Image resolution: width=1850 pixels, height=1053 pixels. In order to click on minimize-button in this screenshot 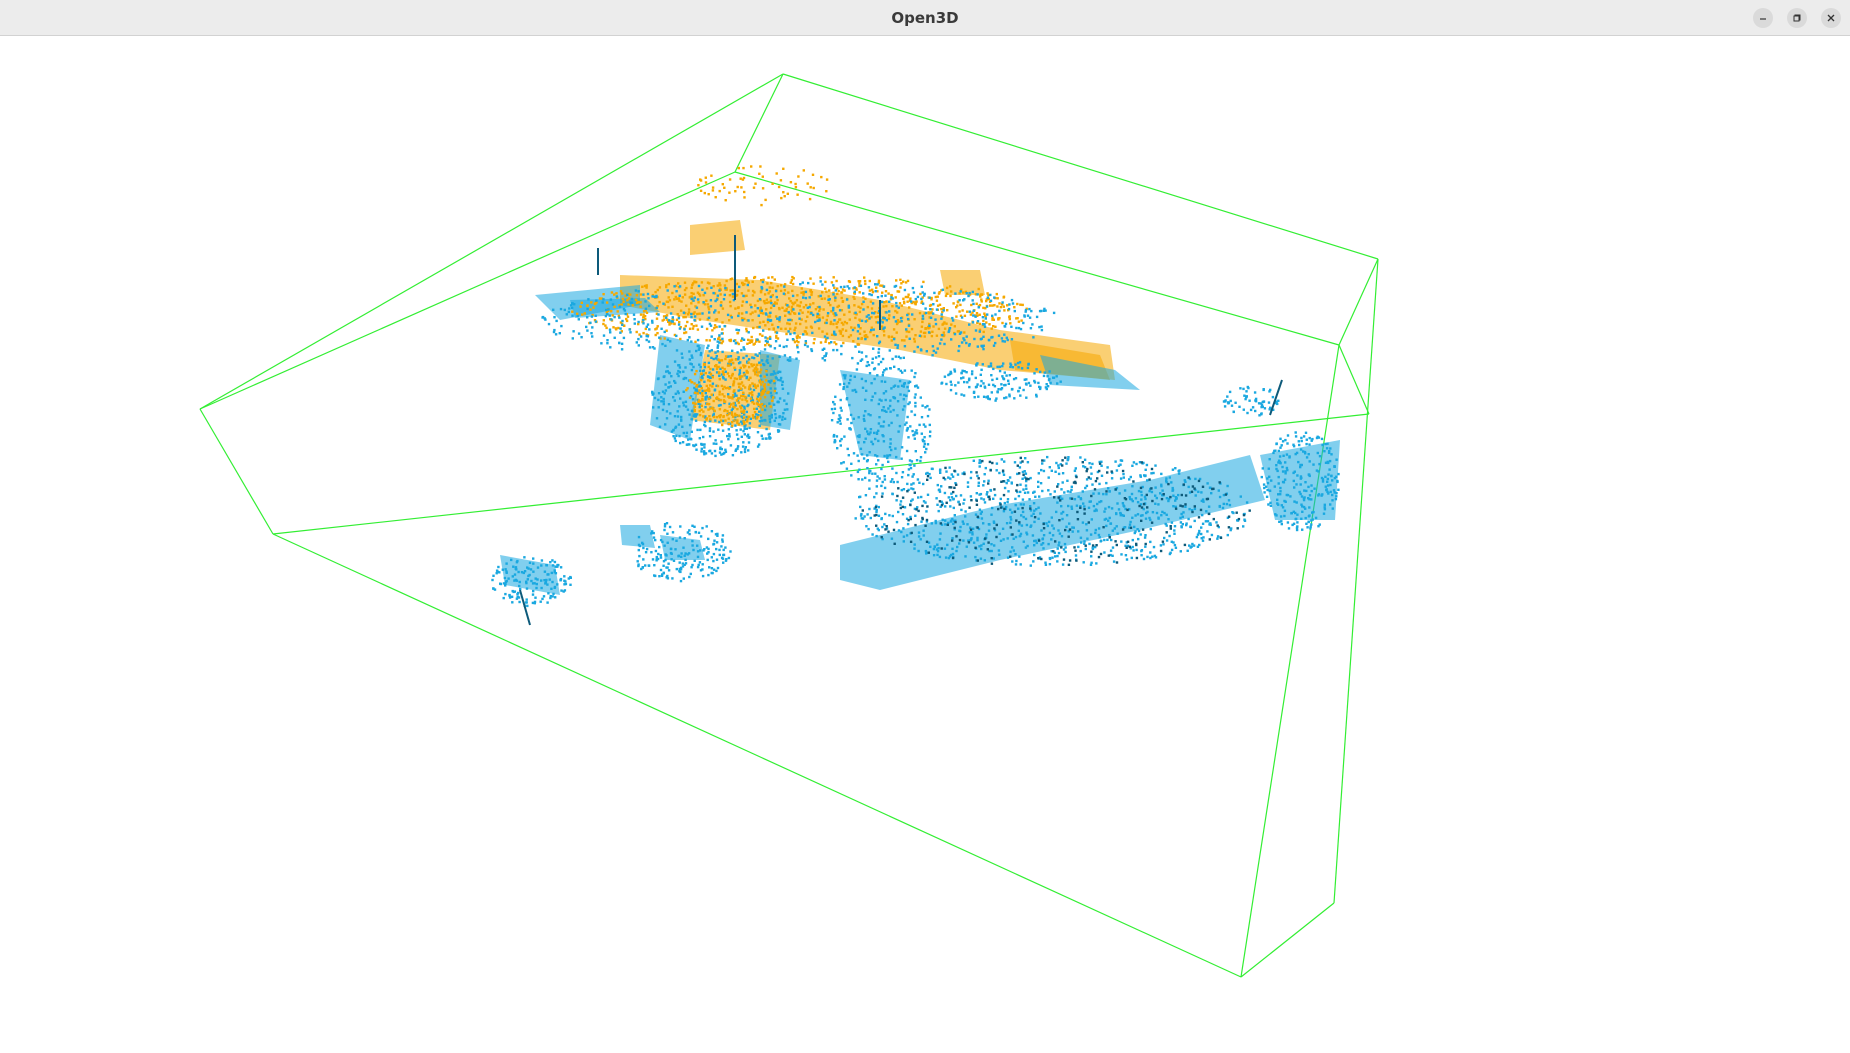, I will do `click(1763, 18)`.